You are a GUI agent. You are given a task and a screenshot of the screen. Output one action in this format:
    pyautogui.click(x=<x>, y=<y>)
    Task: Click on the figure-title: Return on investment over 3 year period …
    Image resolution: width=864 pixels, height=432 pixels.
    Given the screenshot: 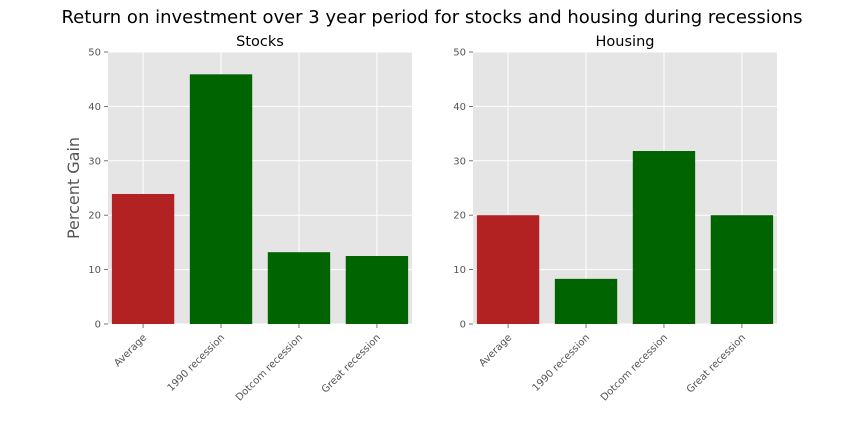 What is the action you would take?
    pyautogui.click(x=431, y=17)
    